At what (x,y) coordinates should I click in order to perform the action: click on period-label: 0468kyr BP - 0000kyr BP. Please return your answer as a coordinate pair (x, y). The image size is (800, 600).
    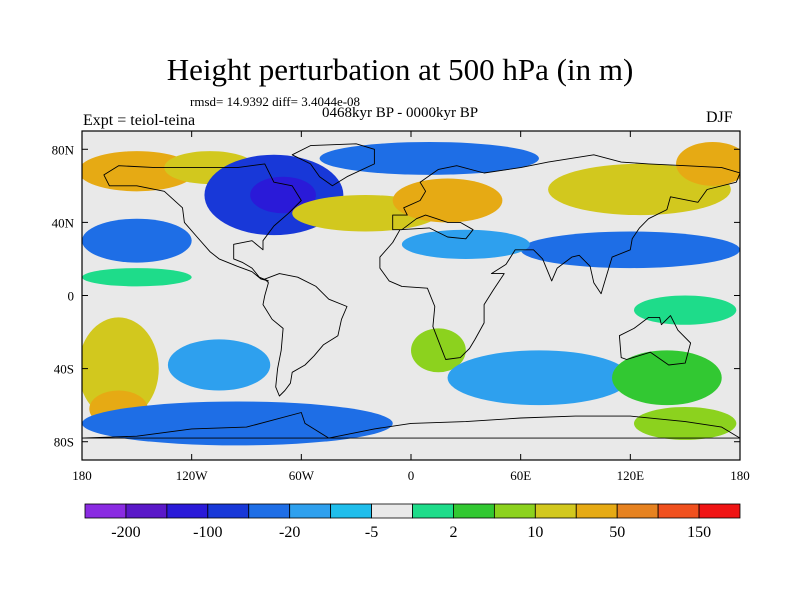
    Looking at the image, I should click on (400, 113).